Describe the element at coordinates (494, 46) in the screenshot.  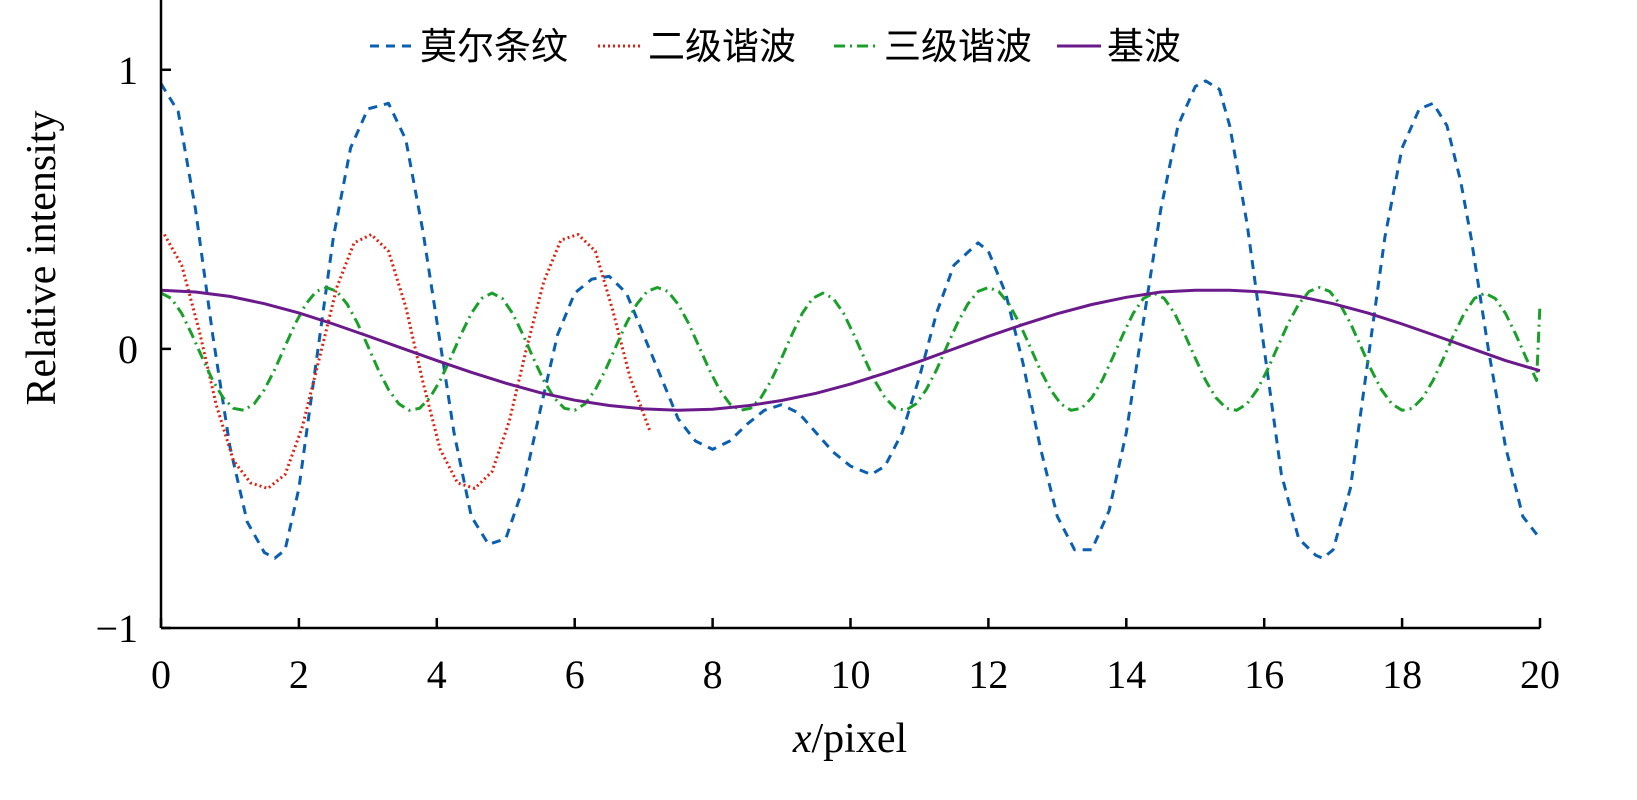
I see `legend-label-1: 莫尔条纹` at that location.